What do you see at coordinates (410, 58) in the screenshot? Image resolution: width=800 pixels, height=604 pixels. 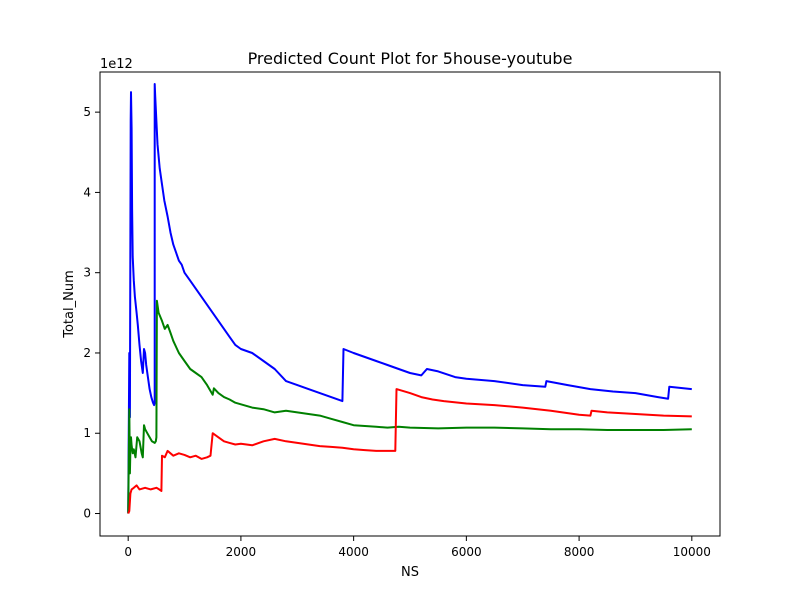 I see `chart-title: Predicted Count Plot for 5house-youtube` at bounding box center [410, 58].